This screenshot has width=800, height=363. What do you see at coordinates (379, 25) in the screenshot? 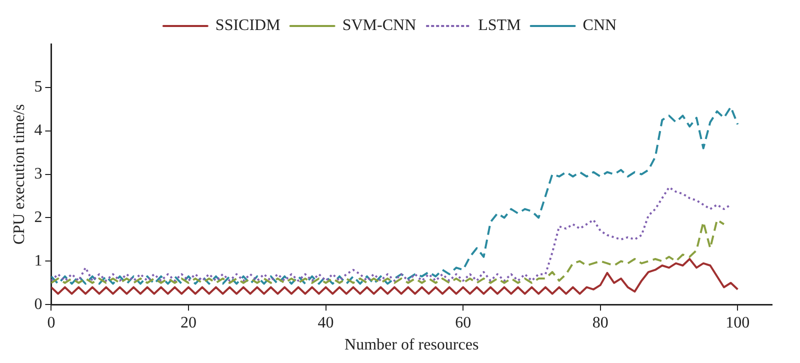
I see `legend-label: SVM-CNN` at bounding box center [379, 25].